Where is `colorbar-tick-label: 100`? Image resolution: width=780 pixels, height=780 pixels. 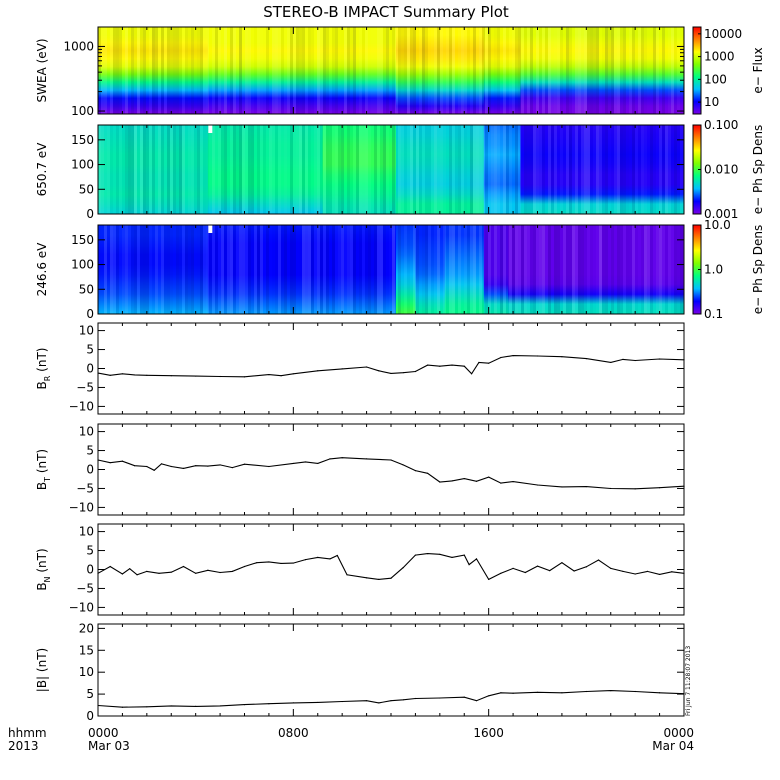
colorbar-tick-label: 100 is located at coordinates (715, 79).